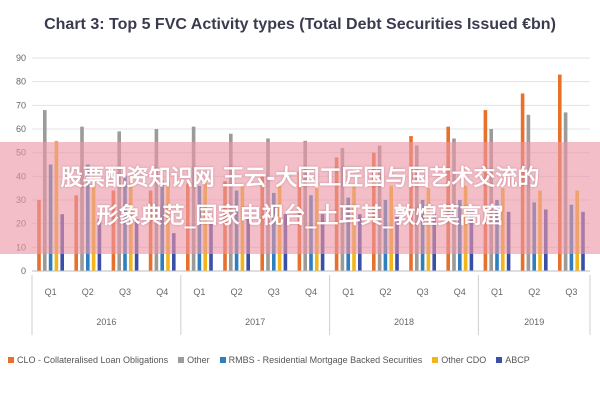 The height and width of the screenshot is (400, 600). I want to click on y-tick-label: 80, so click(21, 82).